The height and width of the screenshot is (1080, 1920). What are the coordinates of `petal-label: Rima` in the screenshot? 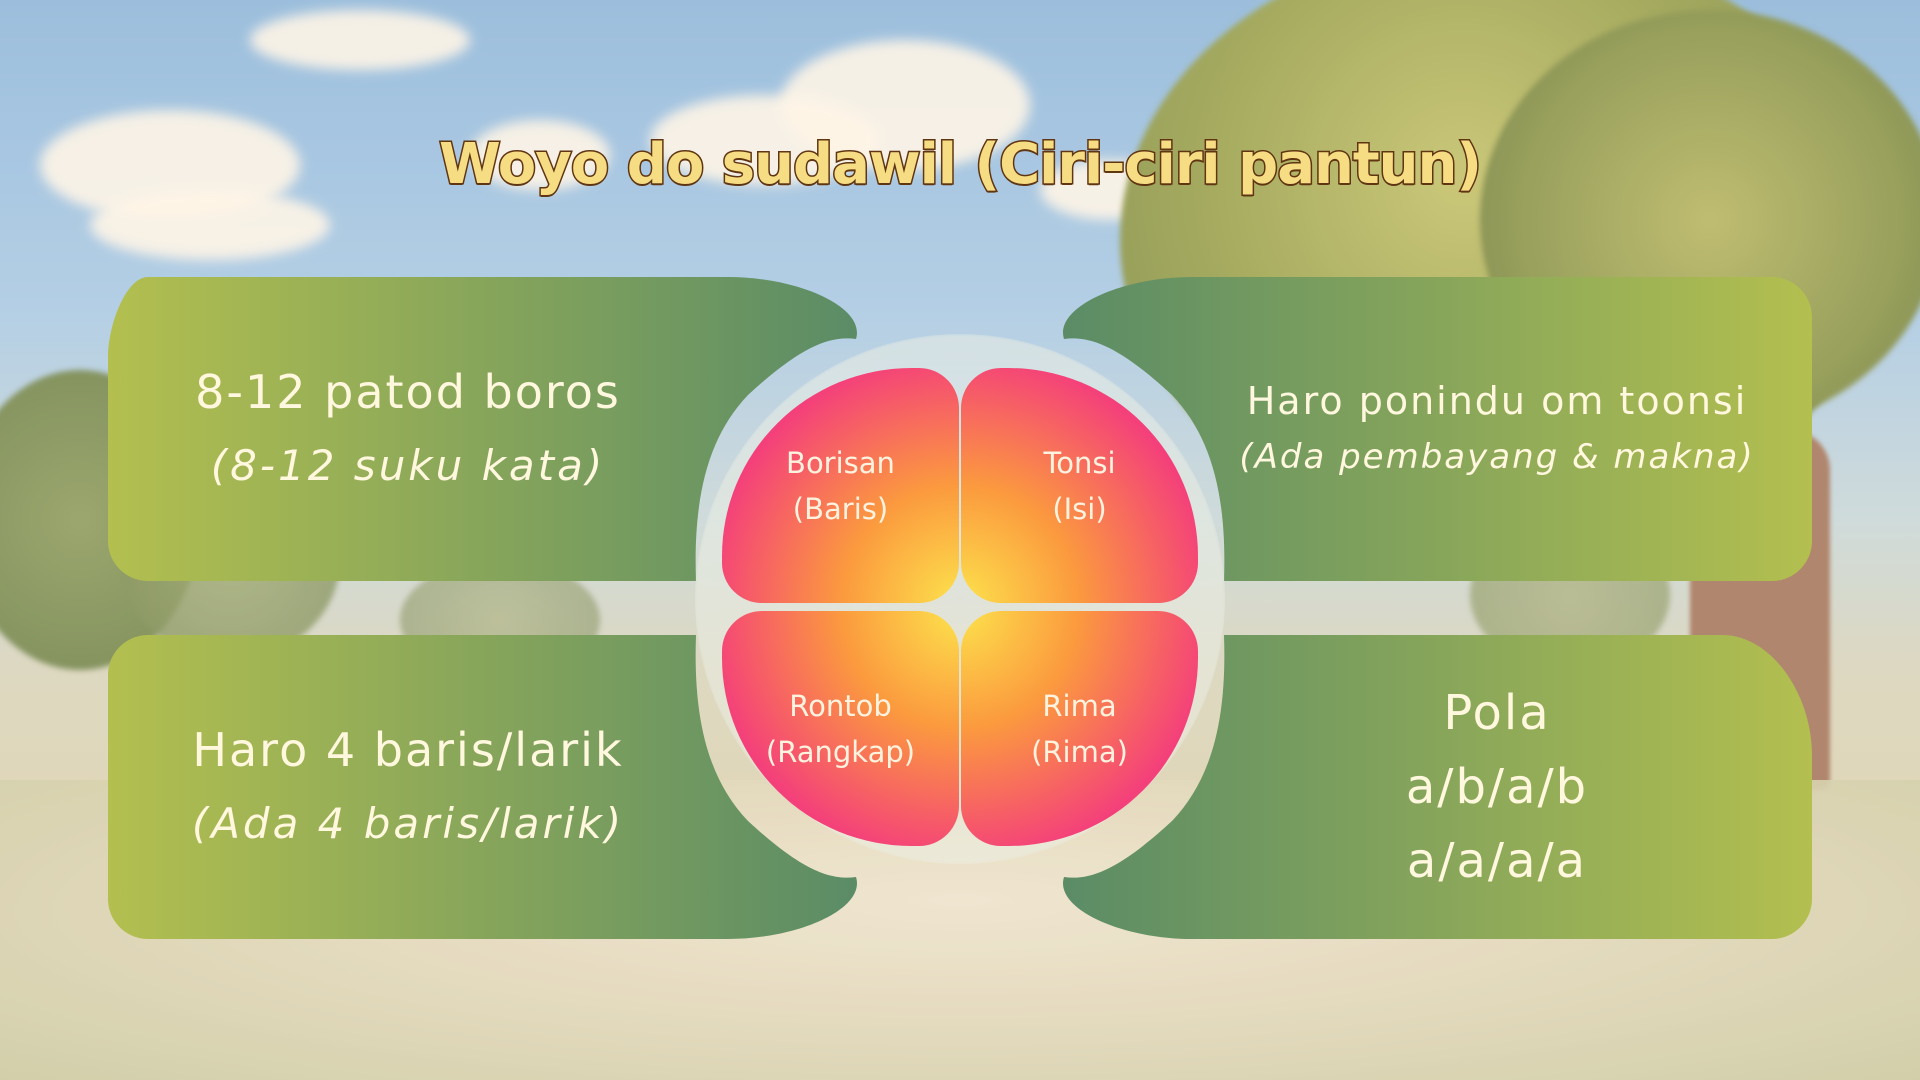 It's located at (1079, 705).